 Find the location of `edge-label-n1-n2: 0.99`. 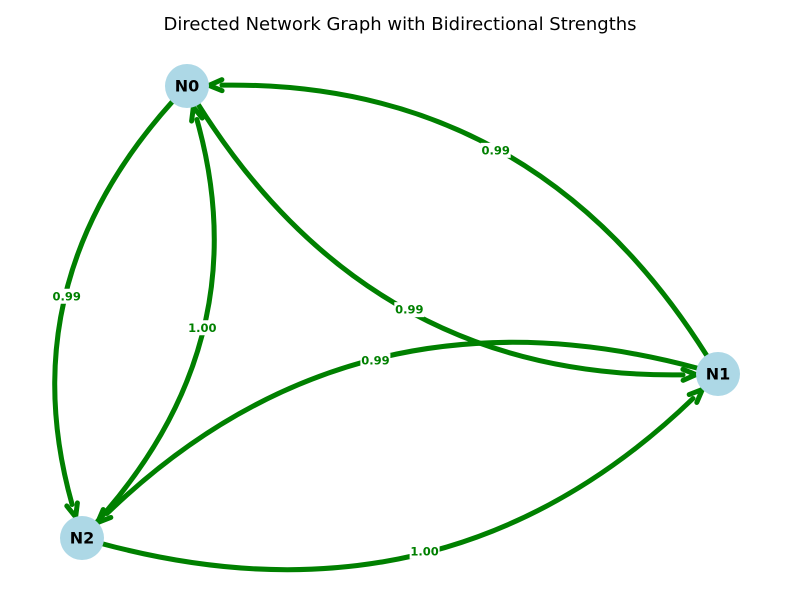

edge-label-n1-n2: 0.99 is located at coordinates (375, 361).